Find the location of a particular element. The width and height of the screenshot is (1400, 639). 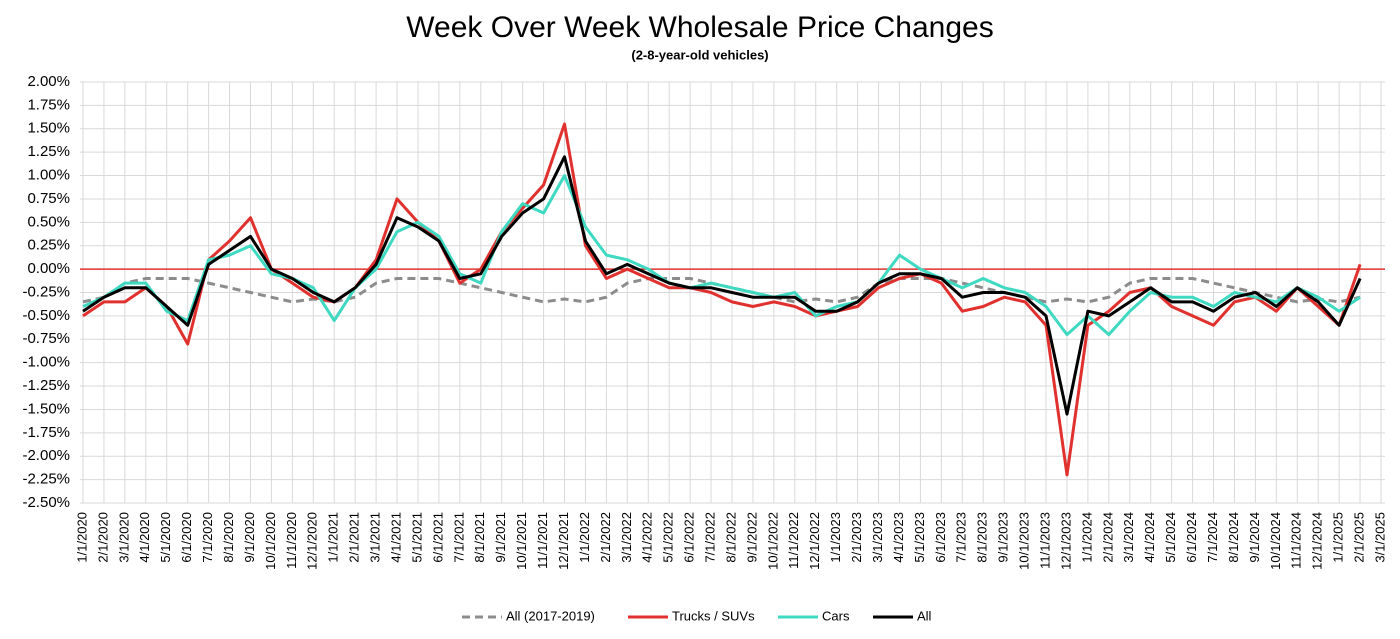

x-tick-label: 11/1/2020 is located at coordinates (291, 540).